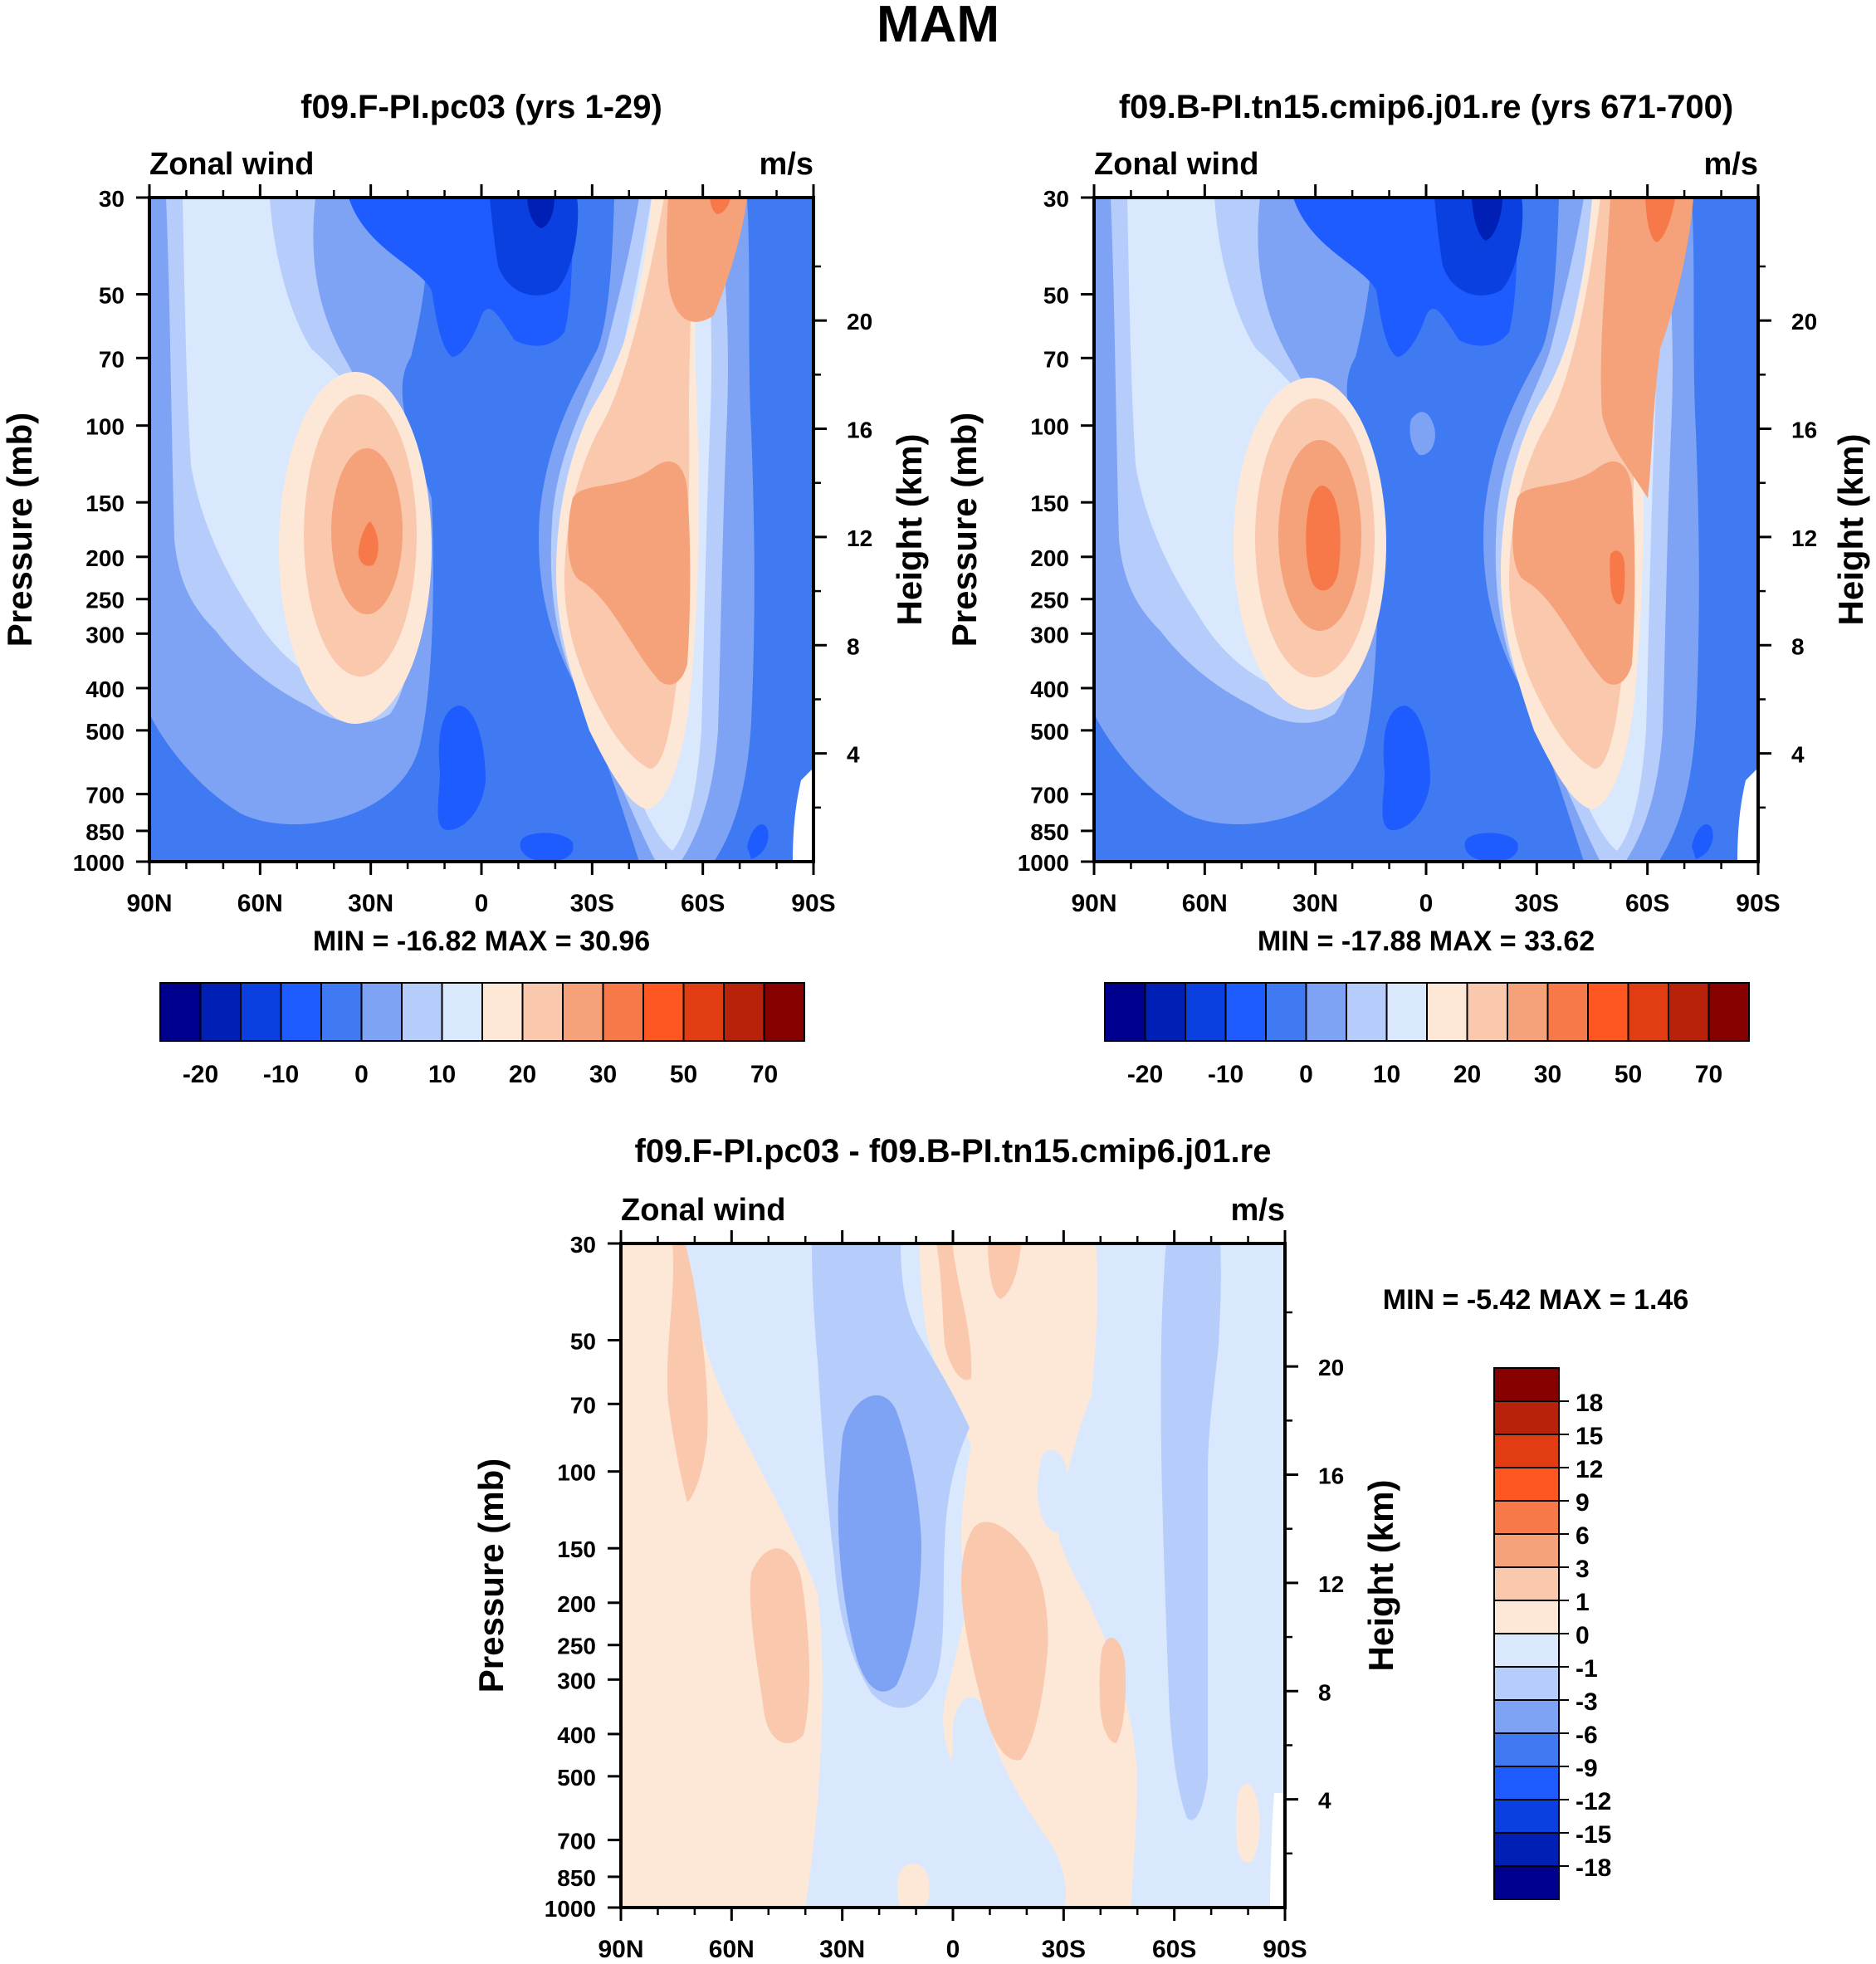  What do you see at coordinates (764, 1074) in the screenshot?
I see `colorbar-tick-label: 70` at bounding box center [764, 1074].